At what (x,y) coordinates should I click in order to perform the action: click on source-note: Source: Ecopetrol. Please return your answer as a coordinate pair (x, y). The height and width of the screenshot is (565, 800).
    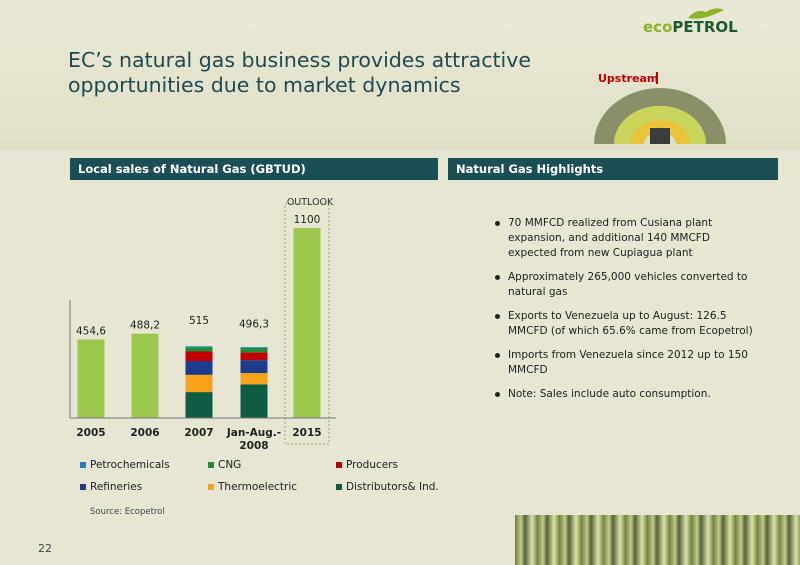
    Looking at the image, I should click on (127, 512).